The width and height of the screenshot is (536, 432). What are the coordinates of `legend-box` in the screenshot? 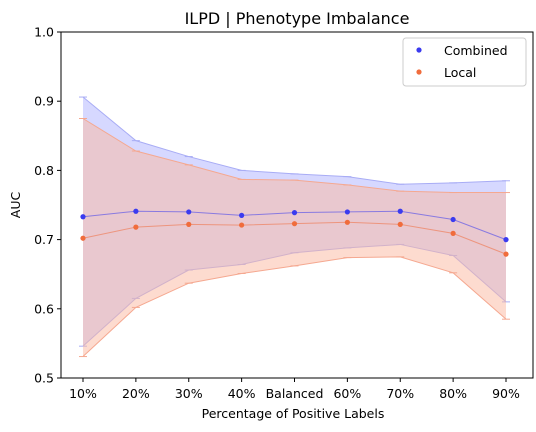 It's located at (464, 62).